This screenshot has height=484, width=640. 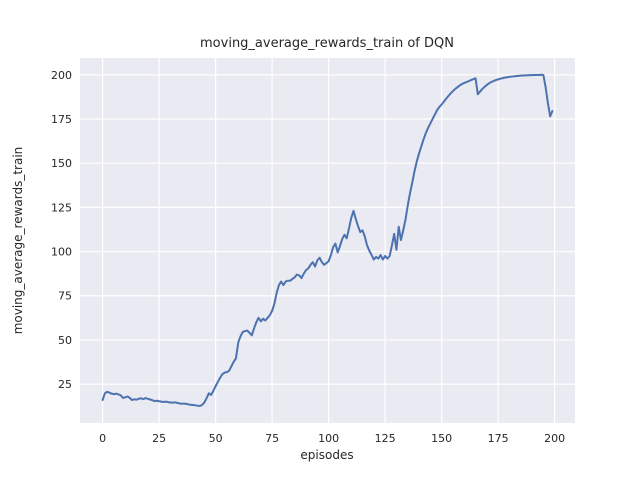 I want to click on y-tick-label: 200, so click(x=61, y=75).